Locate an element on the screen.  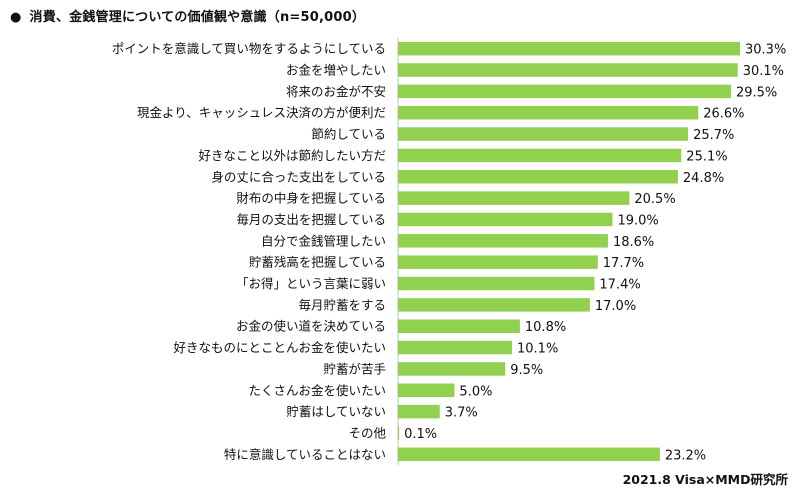
value-label: 17.4% is located at coordinates (619, 285).